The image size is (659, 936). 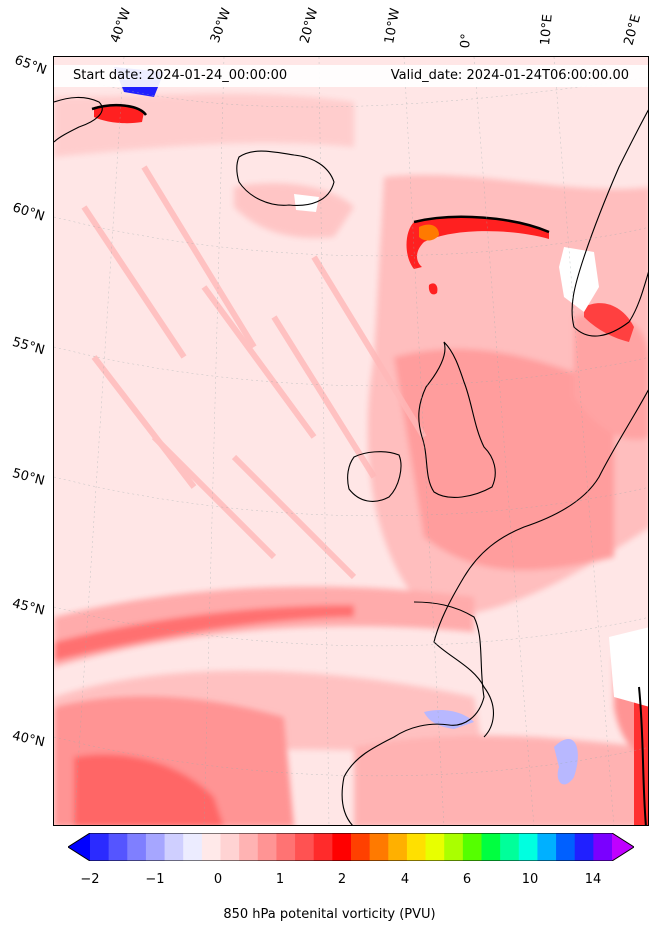 I want to click on cbar-tick-label: −2, so click(x=90, y=879).